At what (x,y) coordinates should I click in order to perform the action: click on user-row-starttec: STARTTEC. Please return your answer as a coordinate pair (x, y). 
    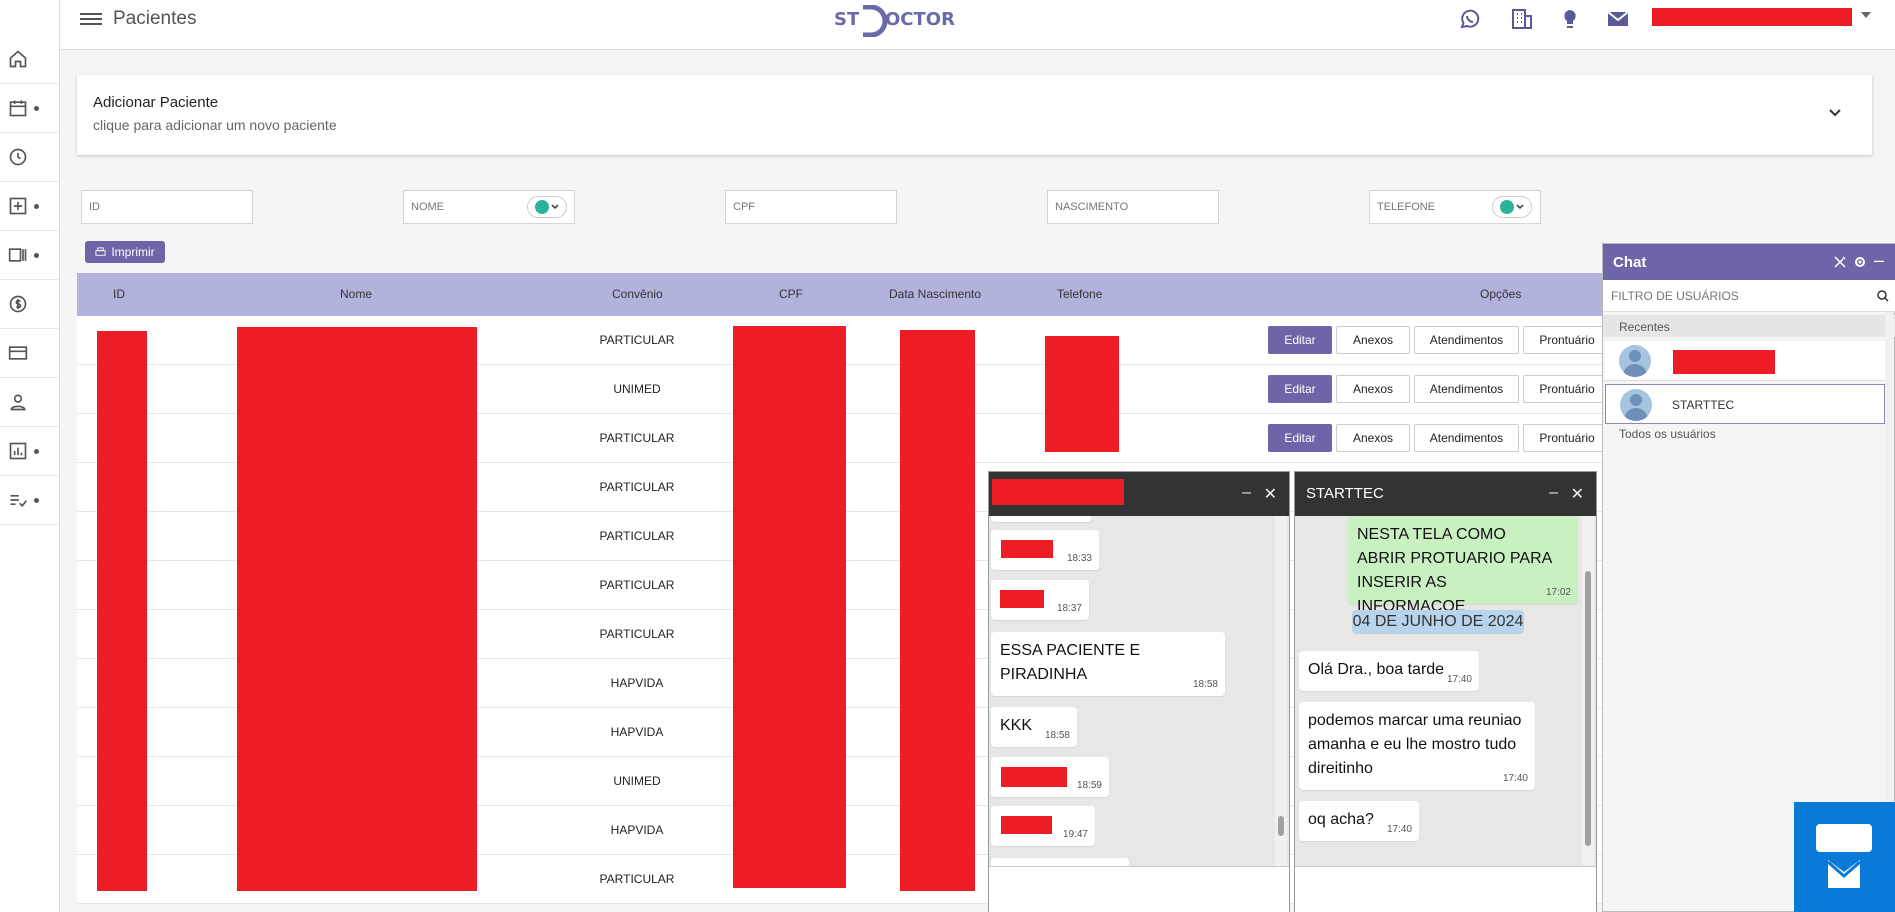
    Looking at the image, I should click on (1745, 404).